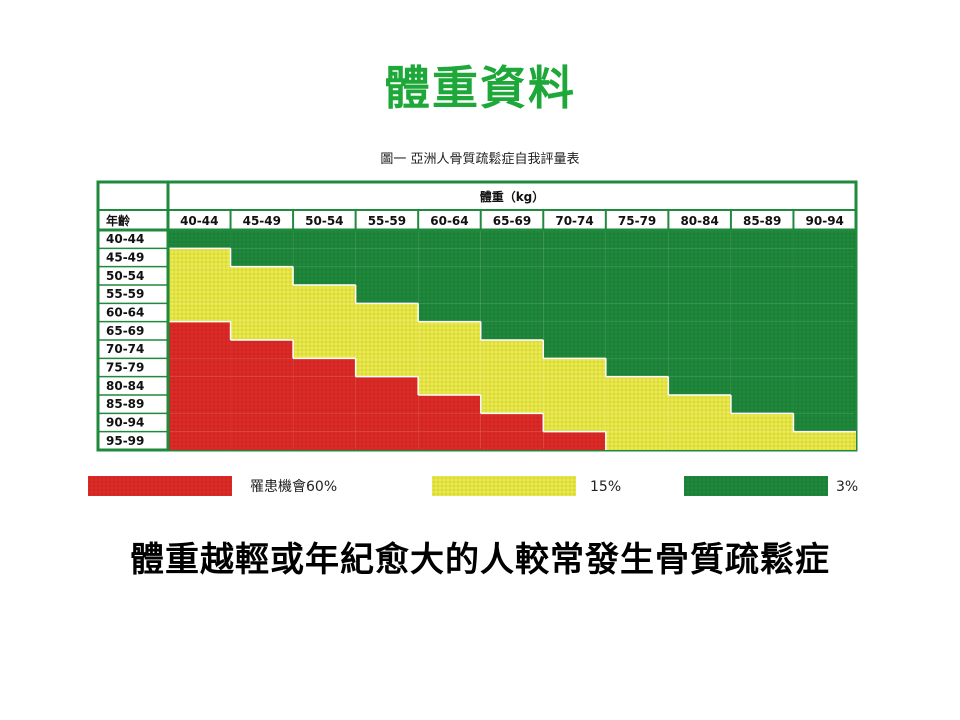 Image resolution: width=960 pixels, height=720 pixels. I want to click on y-tick-label: 65-69, so click(125, 331).